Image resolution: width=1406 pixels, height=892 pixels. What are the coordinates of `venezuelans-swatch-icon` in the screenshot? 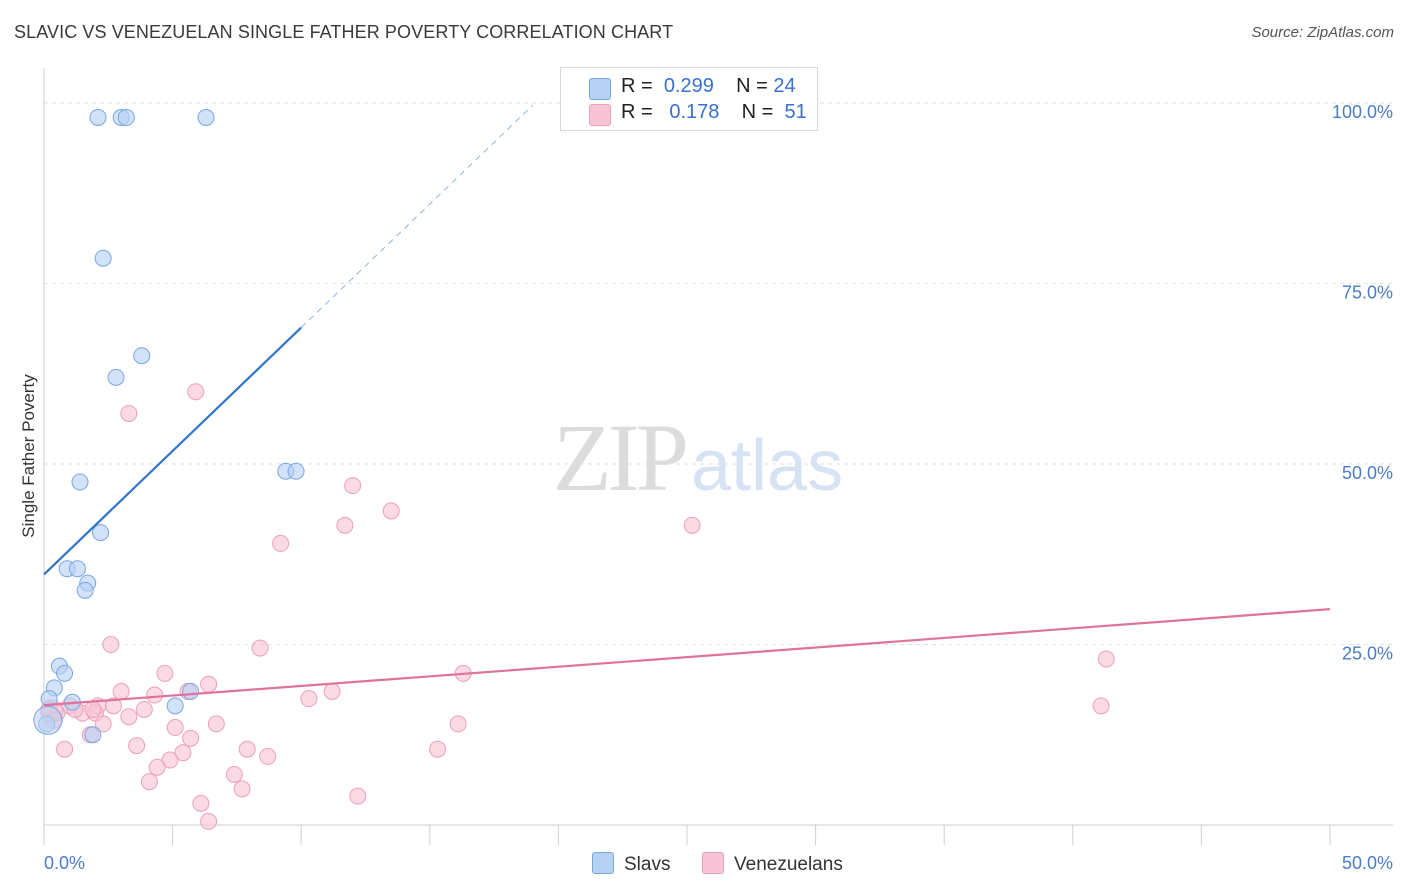 It's located at (600, 115).